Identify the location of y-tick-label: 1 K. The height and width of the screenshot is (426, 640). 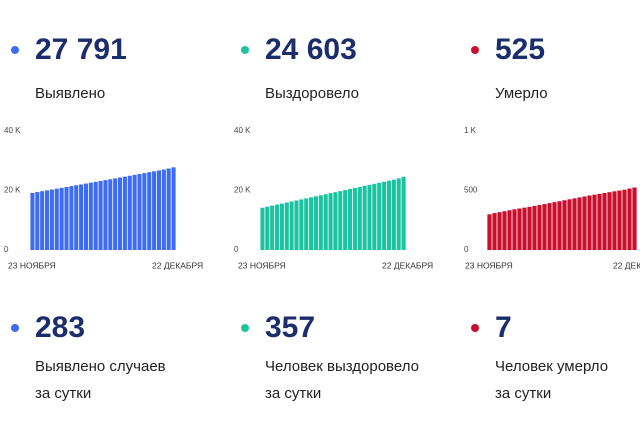
(470, 130).